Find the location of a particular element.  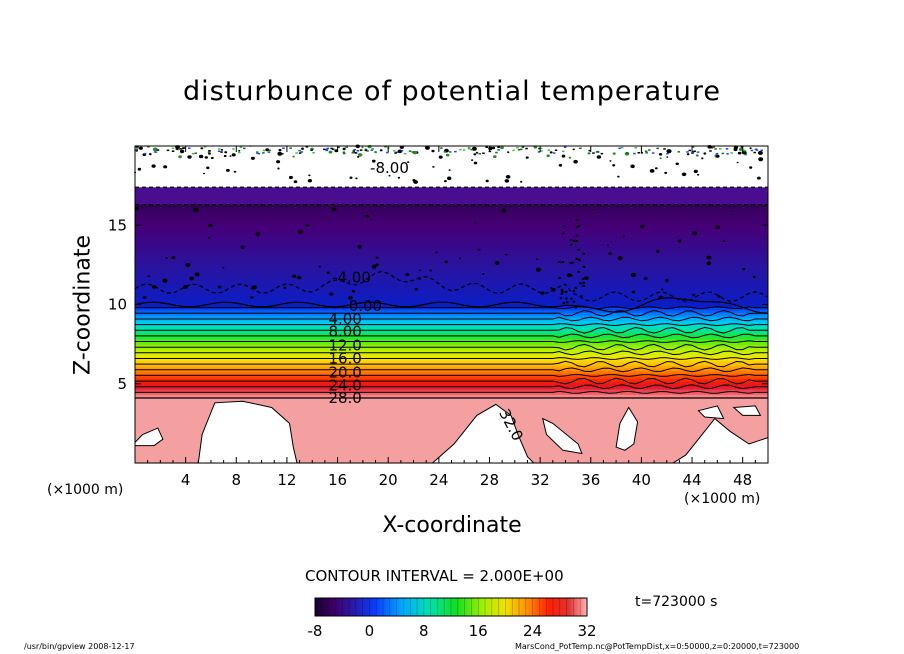

y-tick-label: 5 is located at coordinates (122, 384).